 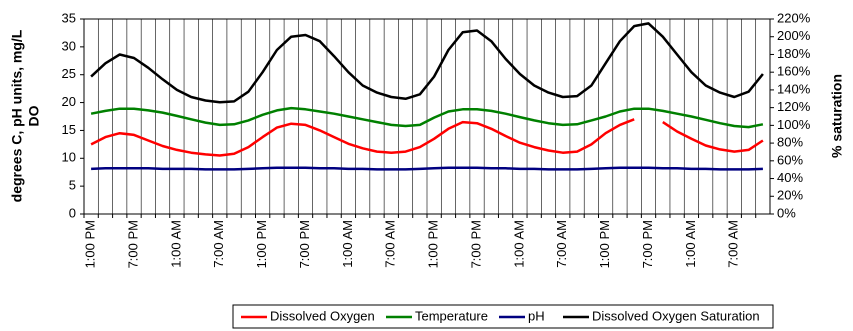 I want to click on y-tick-label: 5, so click(x=72, y=185).